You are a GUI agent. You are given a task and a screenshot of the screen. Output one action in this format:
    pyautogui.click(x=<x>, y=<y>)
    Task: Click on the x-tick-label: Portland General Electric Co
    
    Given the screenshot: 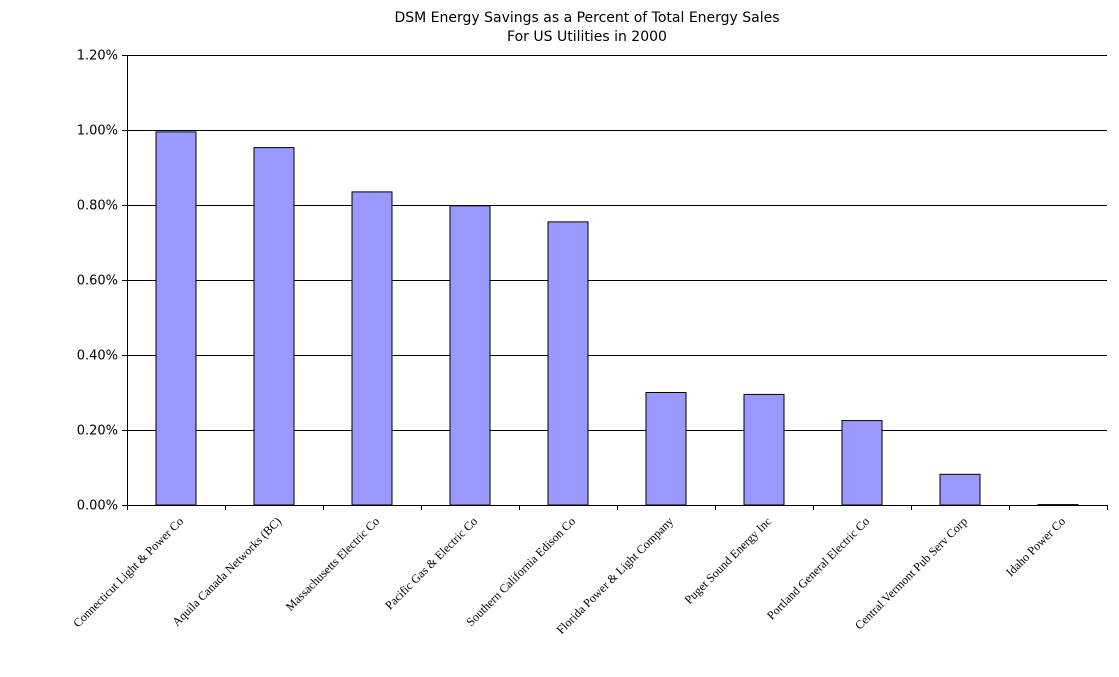 What is the action you would take?
    pyautogui.click(x=818, y=568)
    